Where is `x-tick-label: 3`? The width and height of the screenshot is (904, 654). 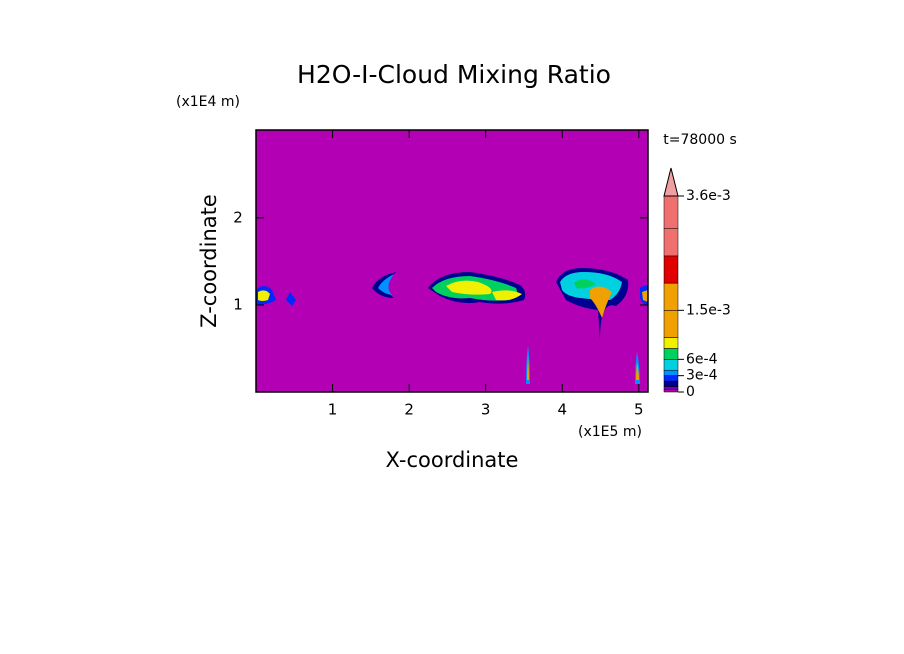 x-tick-label: 3 is located at coordinates (486, 410).